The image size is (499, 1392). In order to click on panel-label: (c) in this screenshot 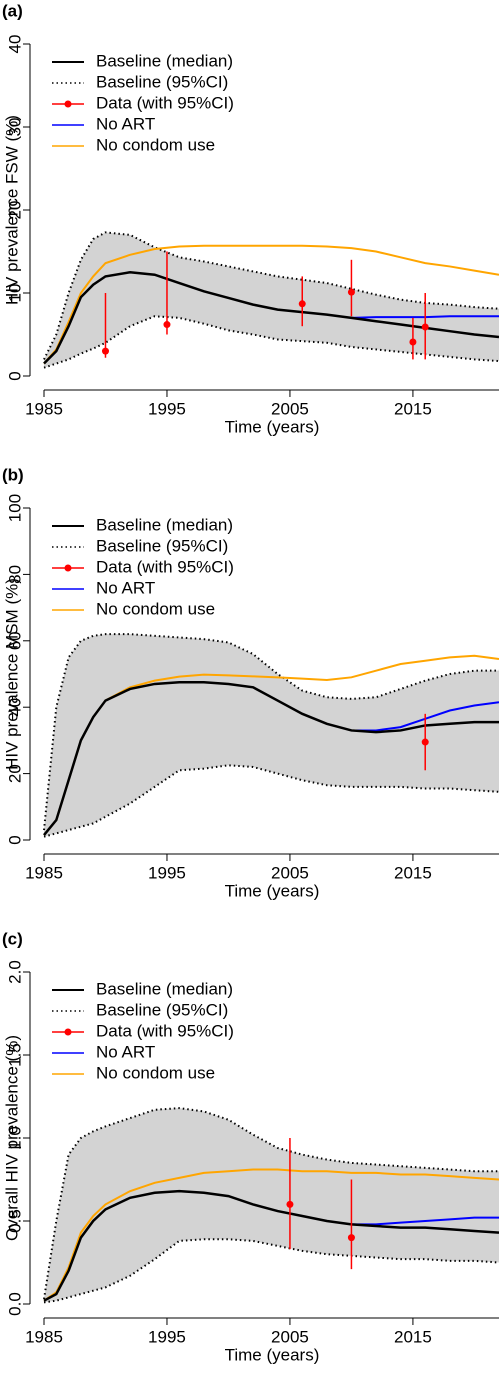, I will do `click(12, 938)`.